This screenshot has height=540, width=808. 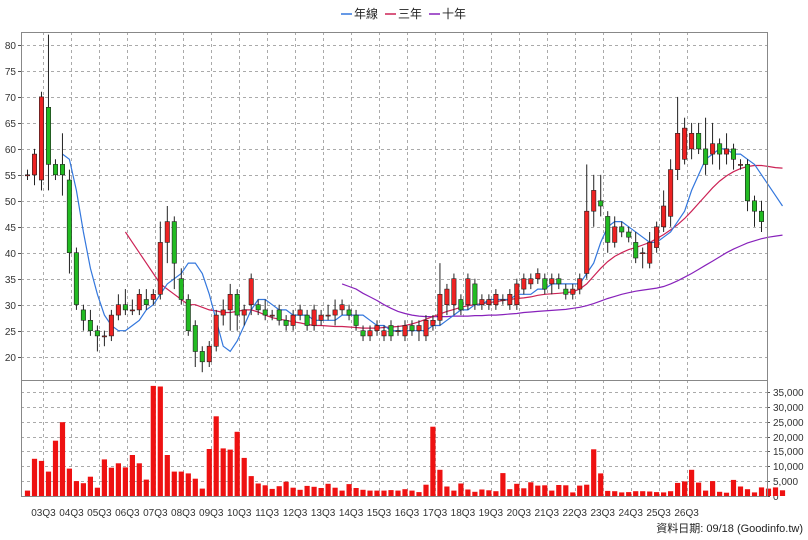 I want to click on x-tick-label: 26Q3, so click(x=686, y=513).